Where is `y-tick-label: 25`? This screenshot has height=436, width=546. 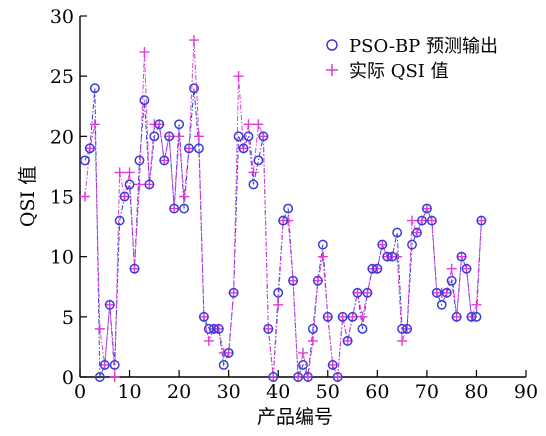
y-tick-label: 25 is located at coordinates (62, 77).